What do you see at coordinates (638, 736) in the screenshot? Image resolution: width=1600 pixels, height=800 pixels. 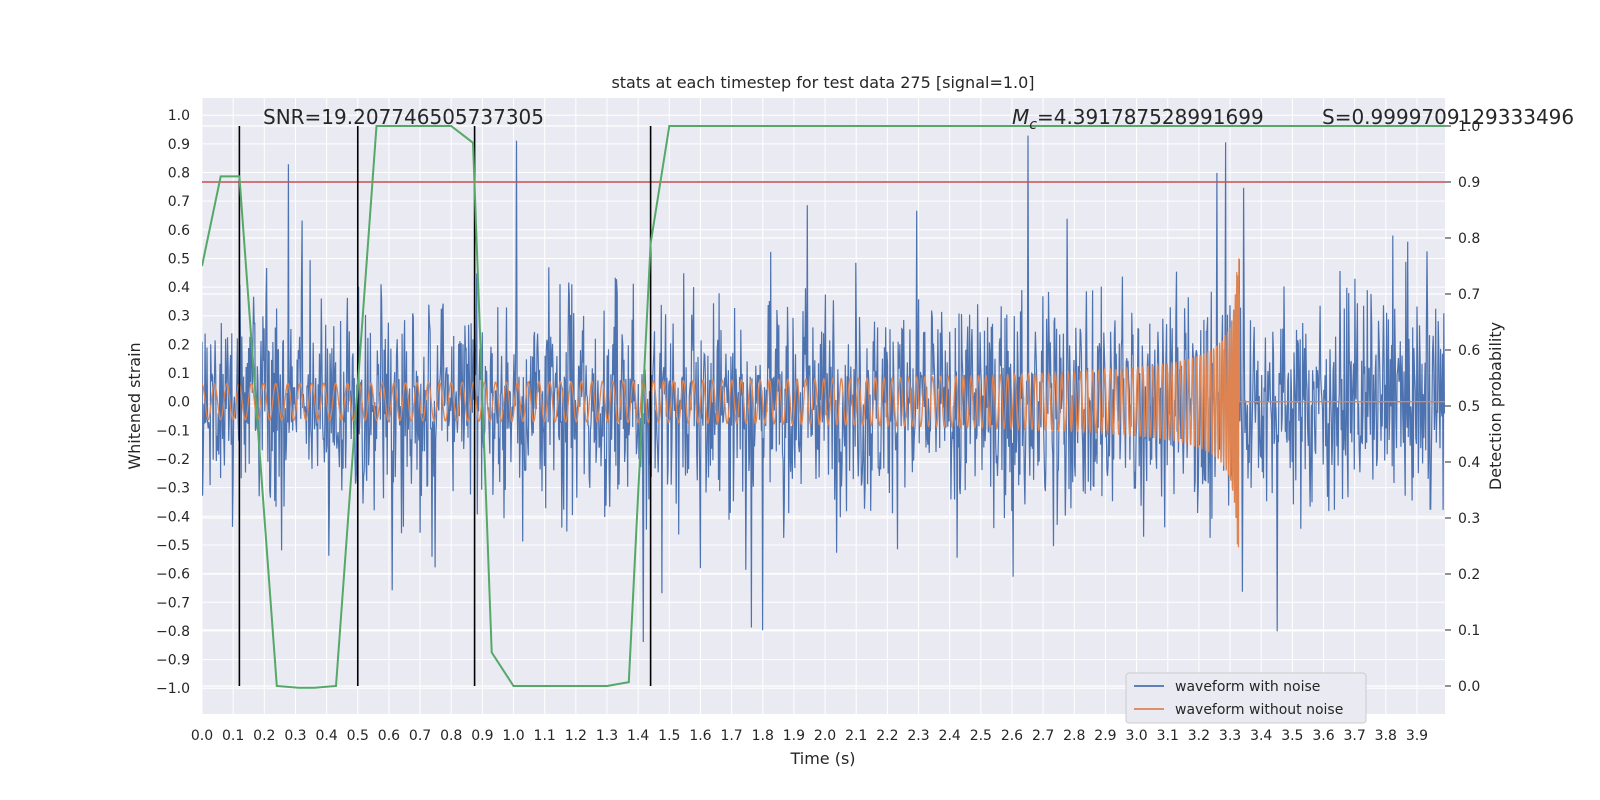 I see `x-tick-label: 1.4` at bounding box center [638, 736].